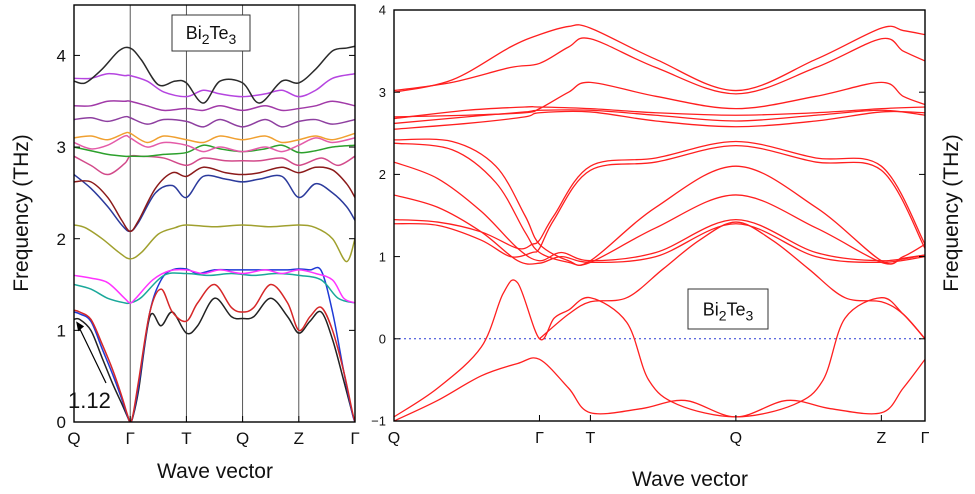 The image size is (975, 494). What do you see at coordinates (89, 400) in the screenshot?
I see `annotation-value: 1.12` at bounding box center [89, 400].